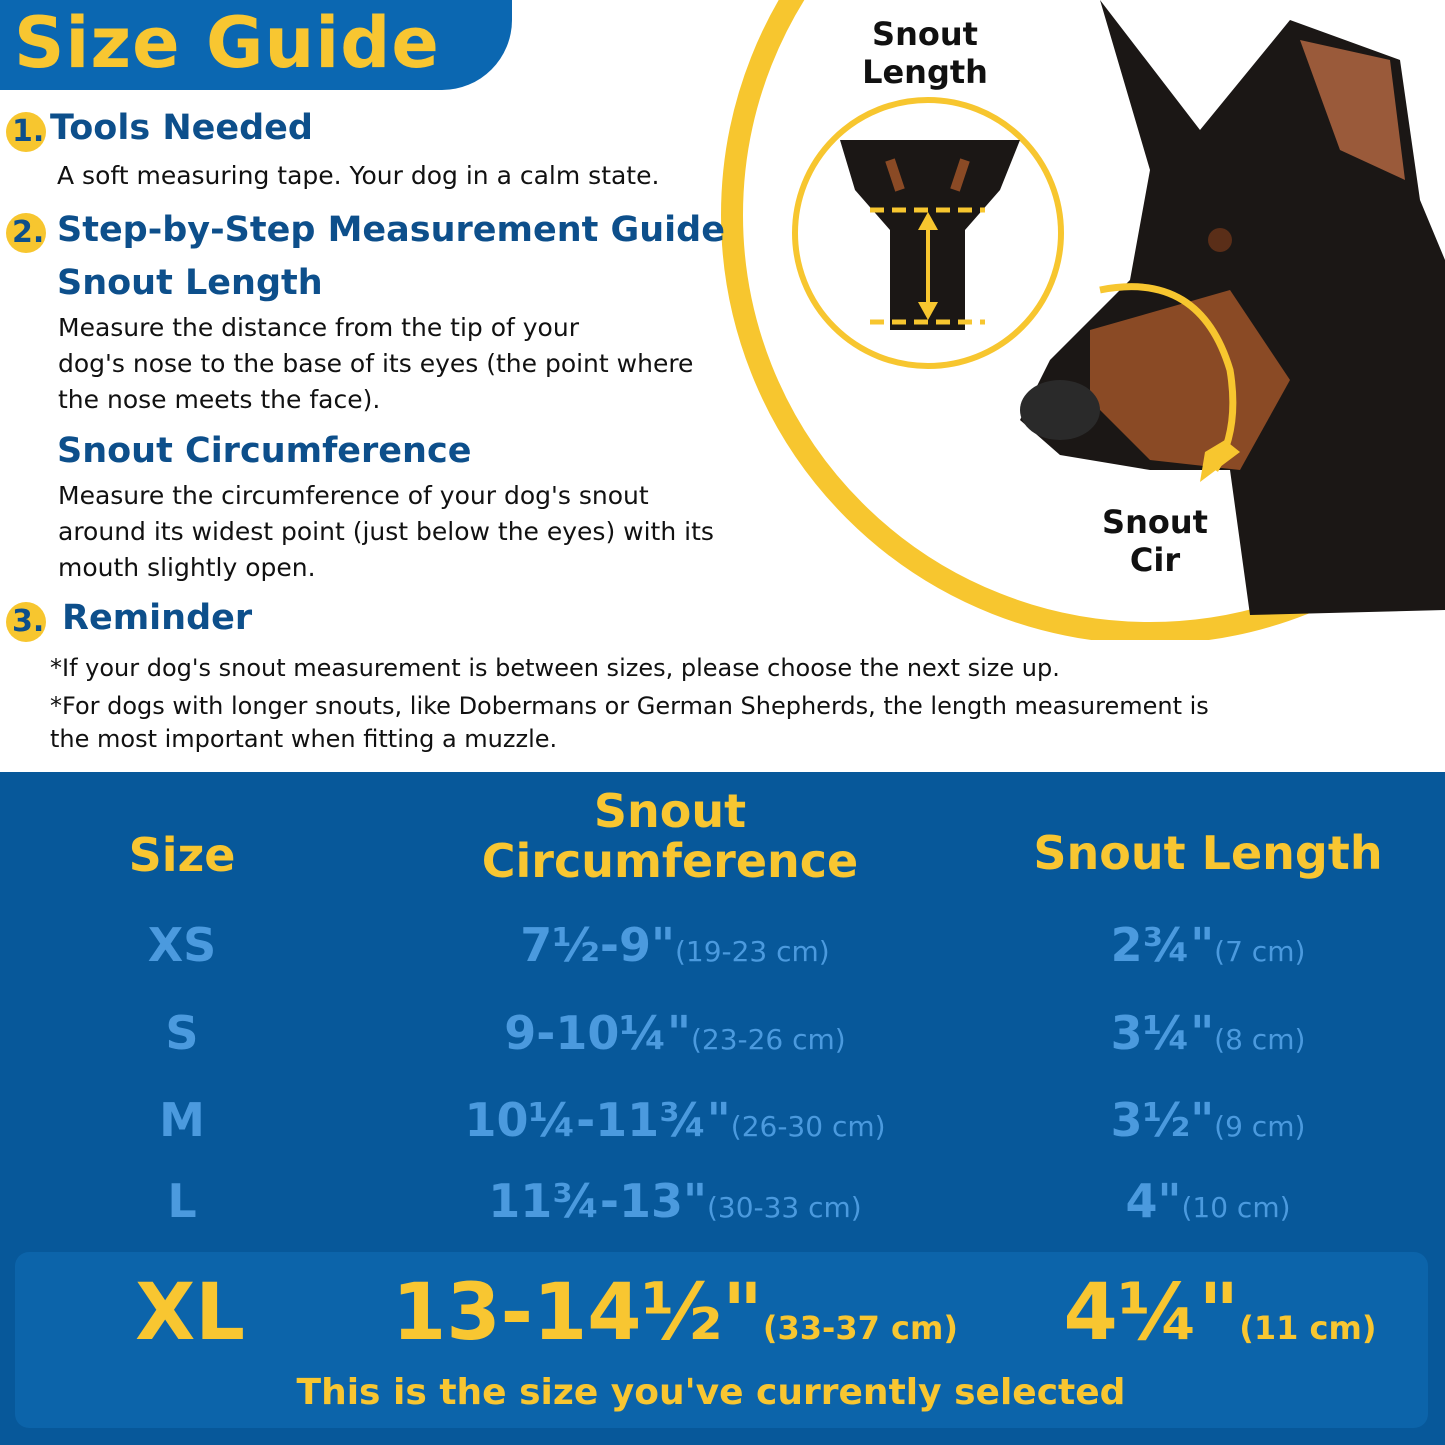 This screenshot has width=1445, height=1445. I want to click on row-size: S, so click(182, 1033).